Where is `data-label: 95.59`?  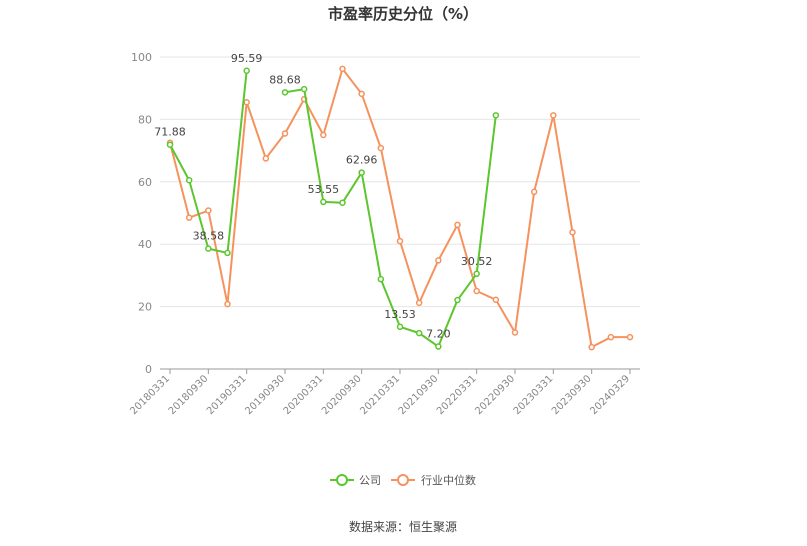 data-label: 95.59 is located at coordinates (247, 58).